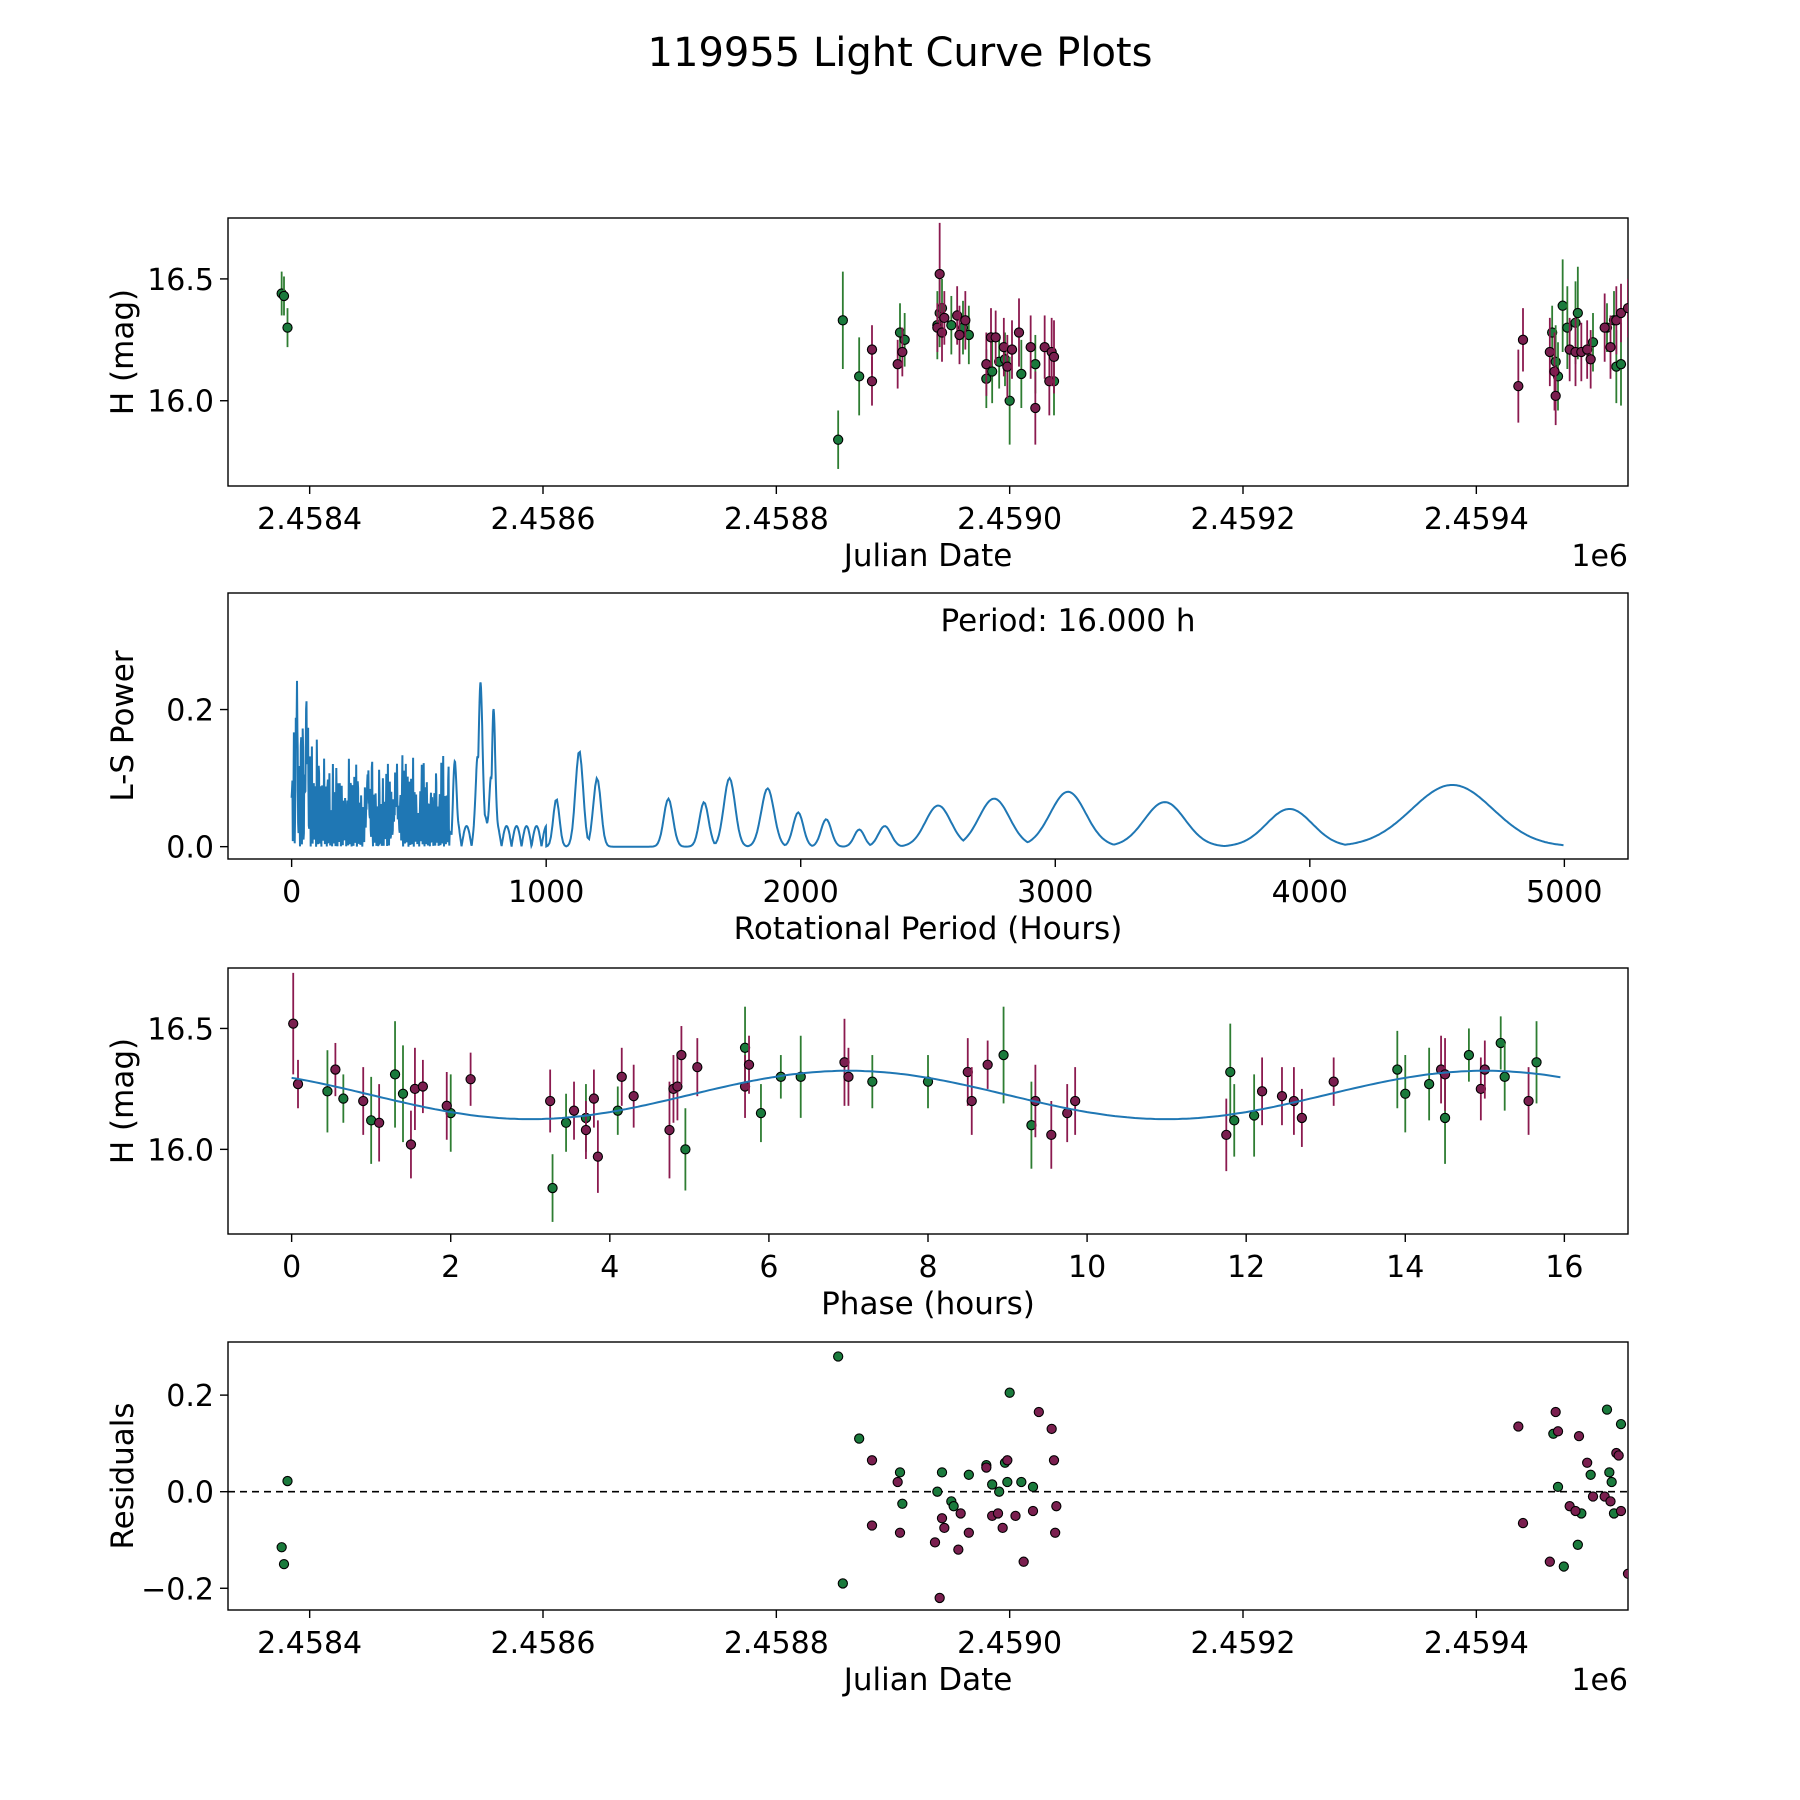 The height and width of the screenshot is (1800, 1800). What do you see at coordinates (1055, 892) in the screenshot?
I see `x-tick-label: 3000` at bounding box center [1055, 892].